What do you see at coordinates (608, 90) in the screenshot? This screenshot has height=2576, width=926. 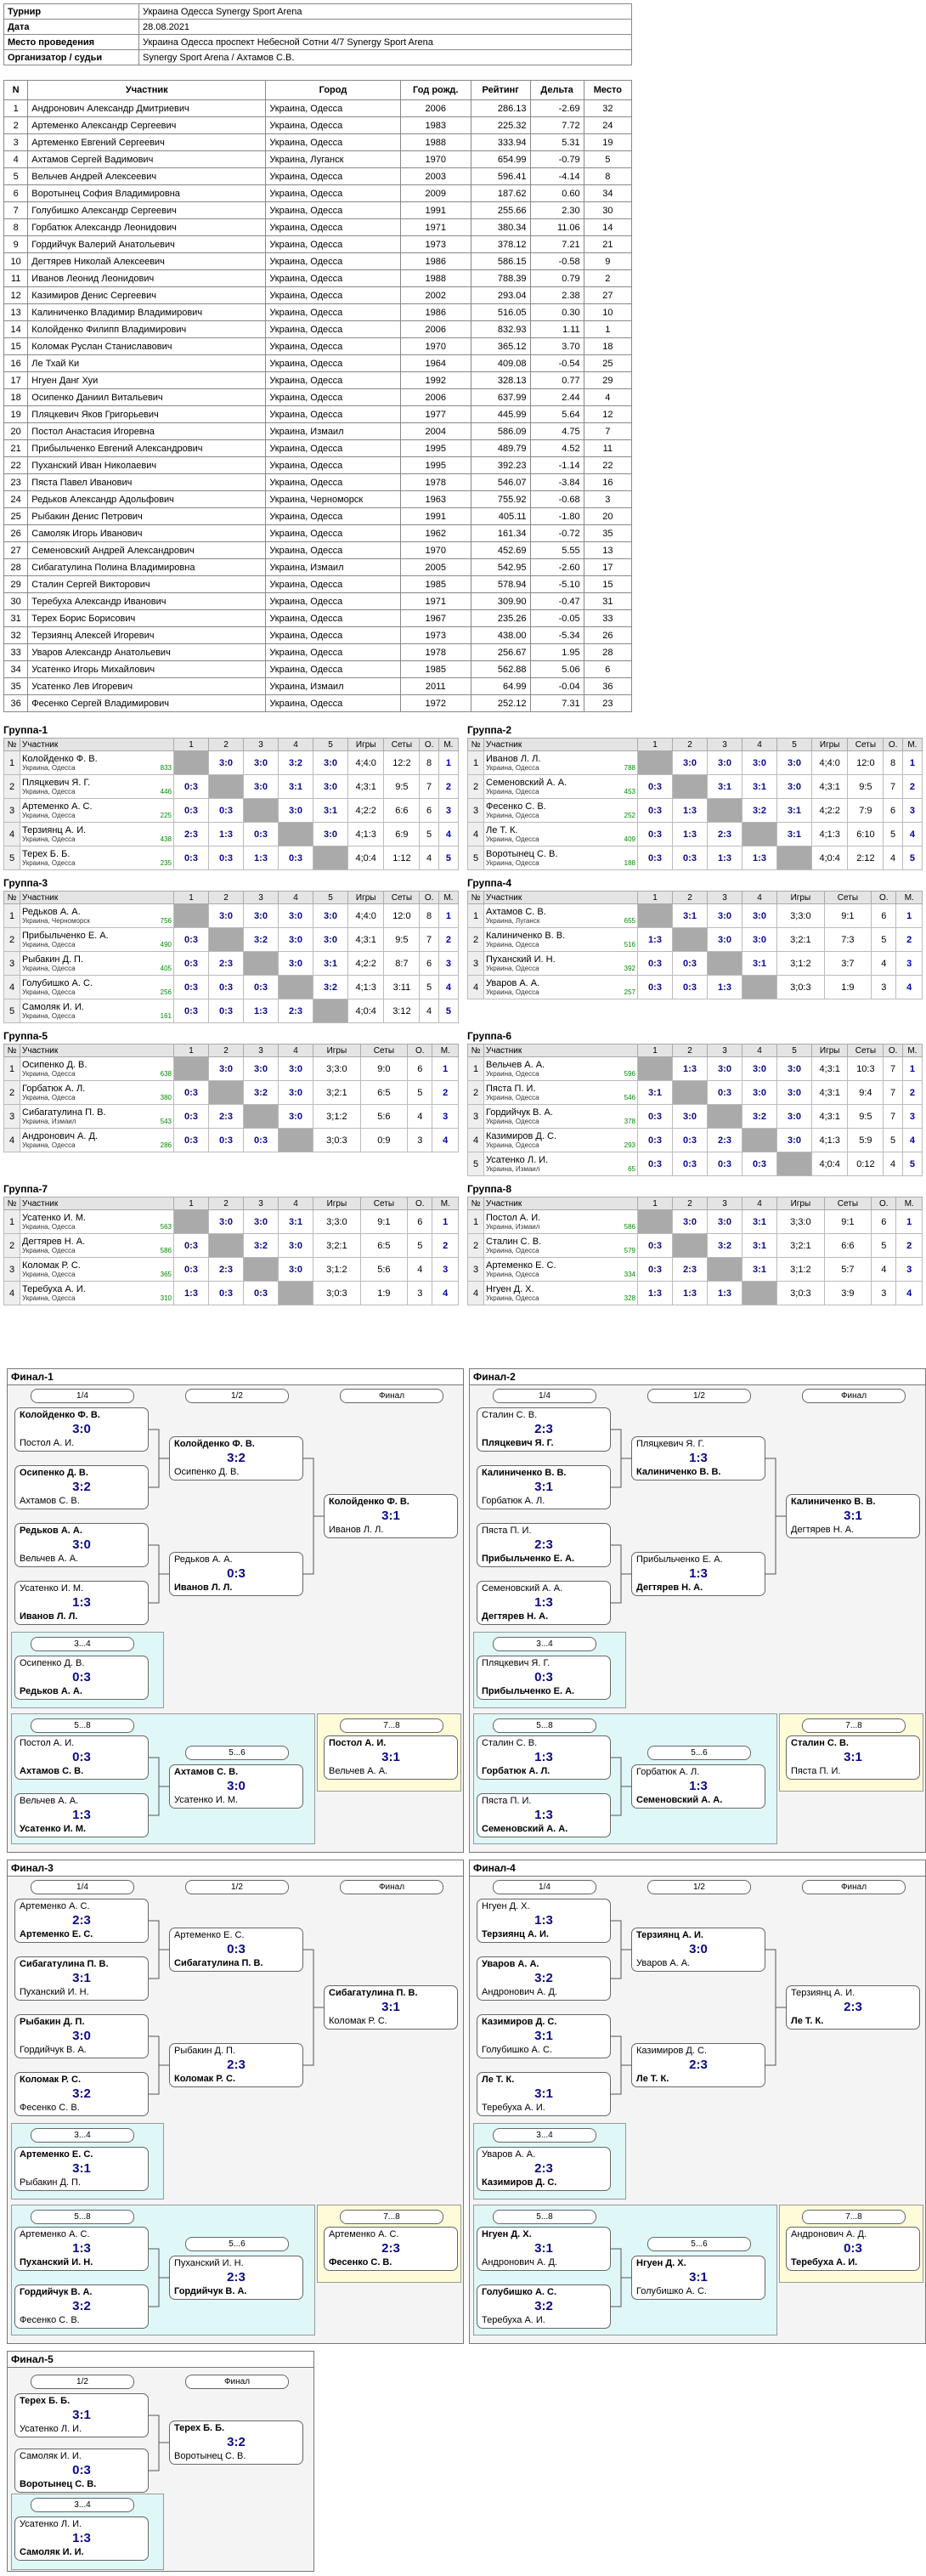 I see `column-header: Место` at bounding box center [608, 90].